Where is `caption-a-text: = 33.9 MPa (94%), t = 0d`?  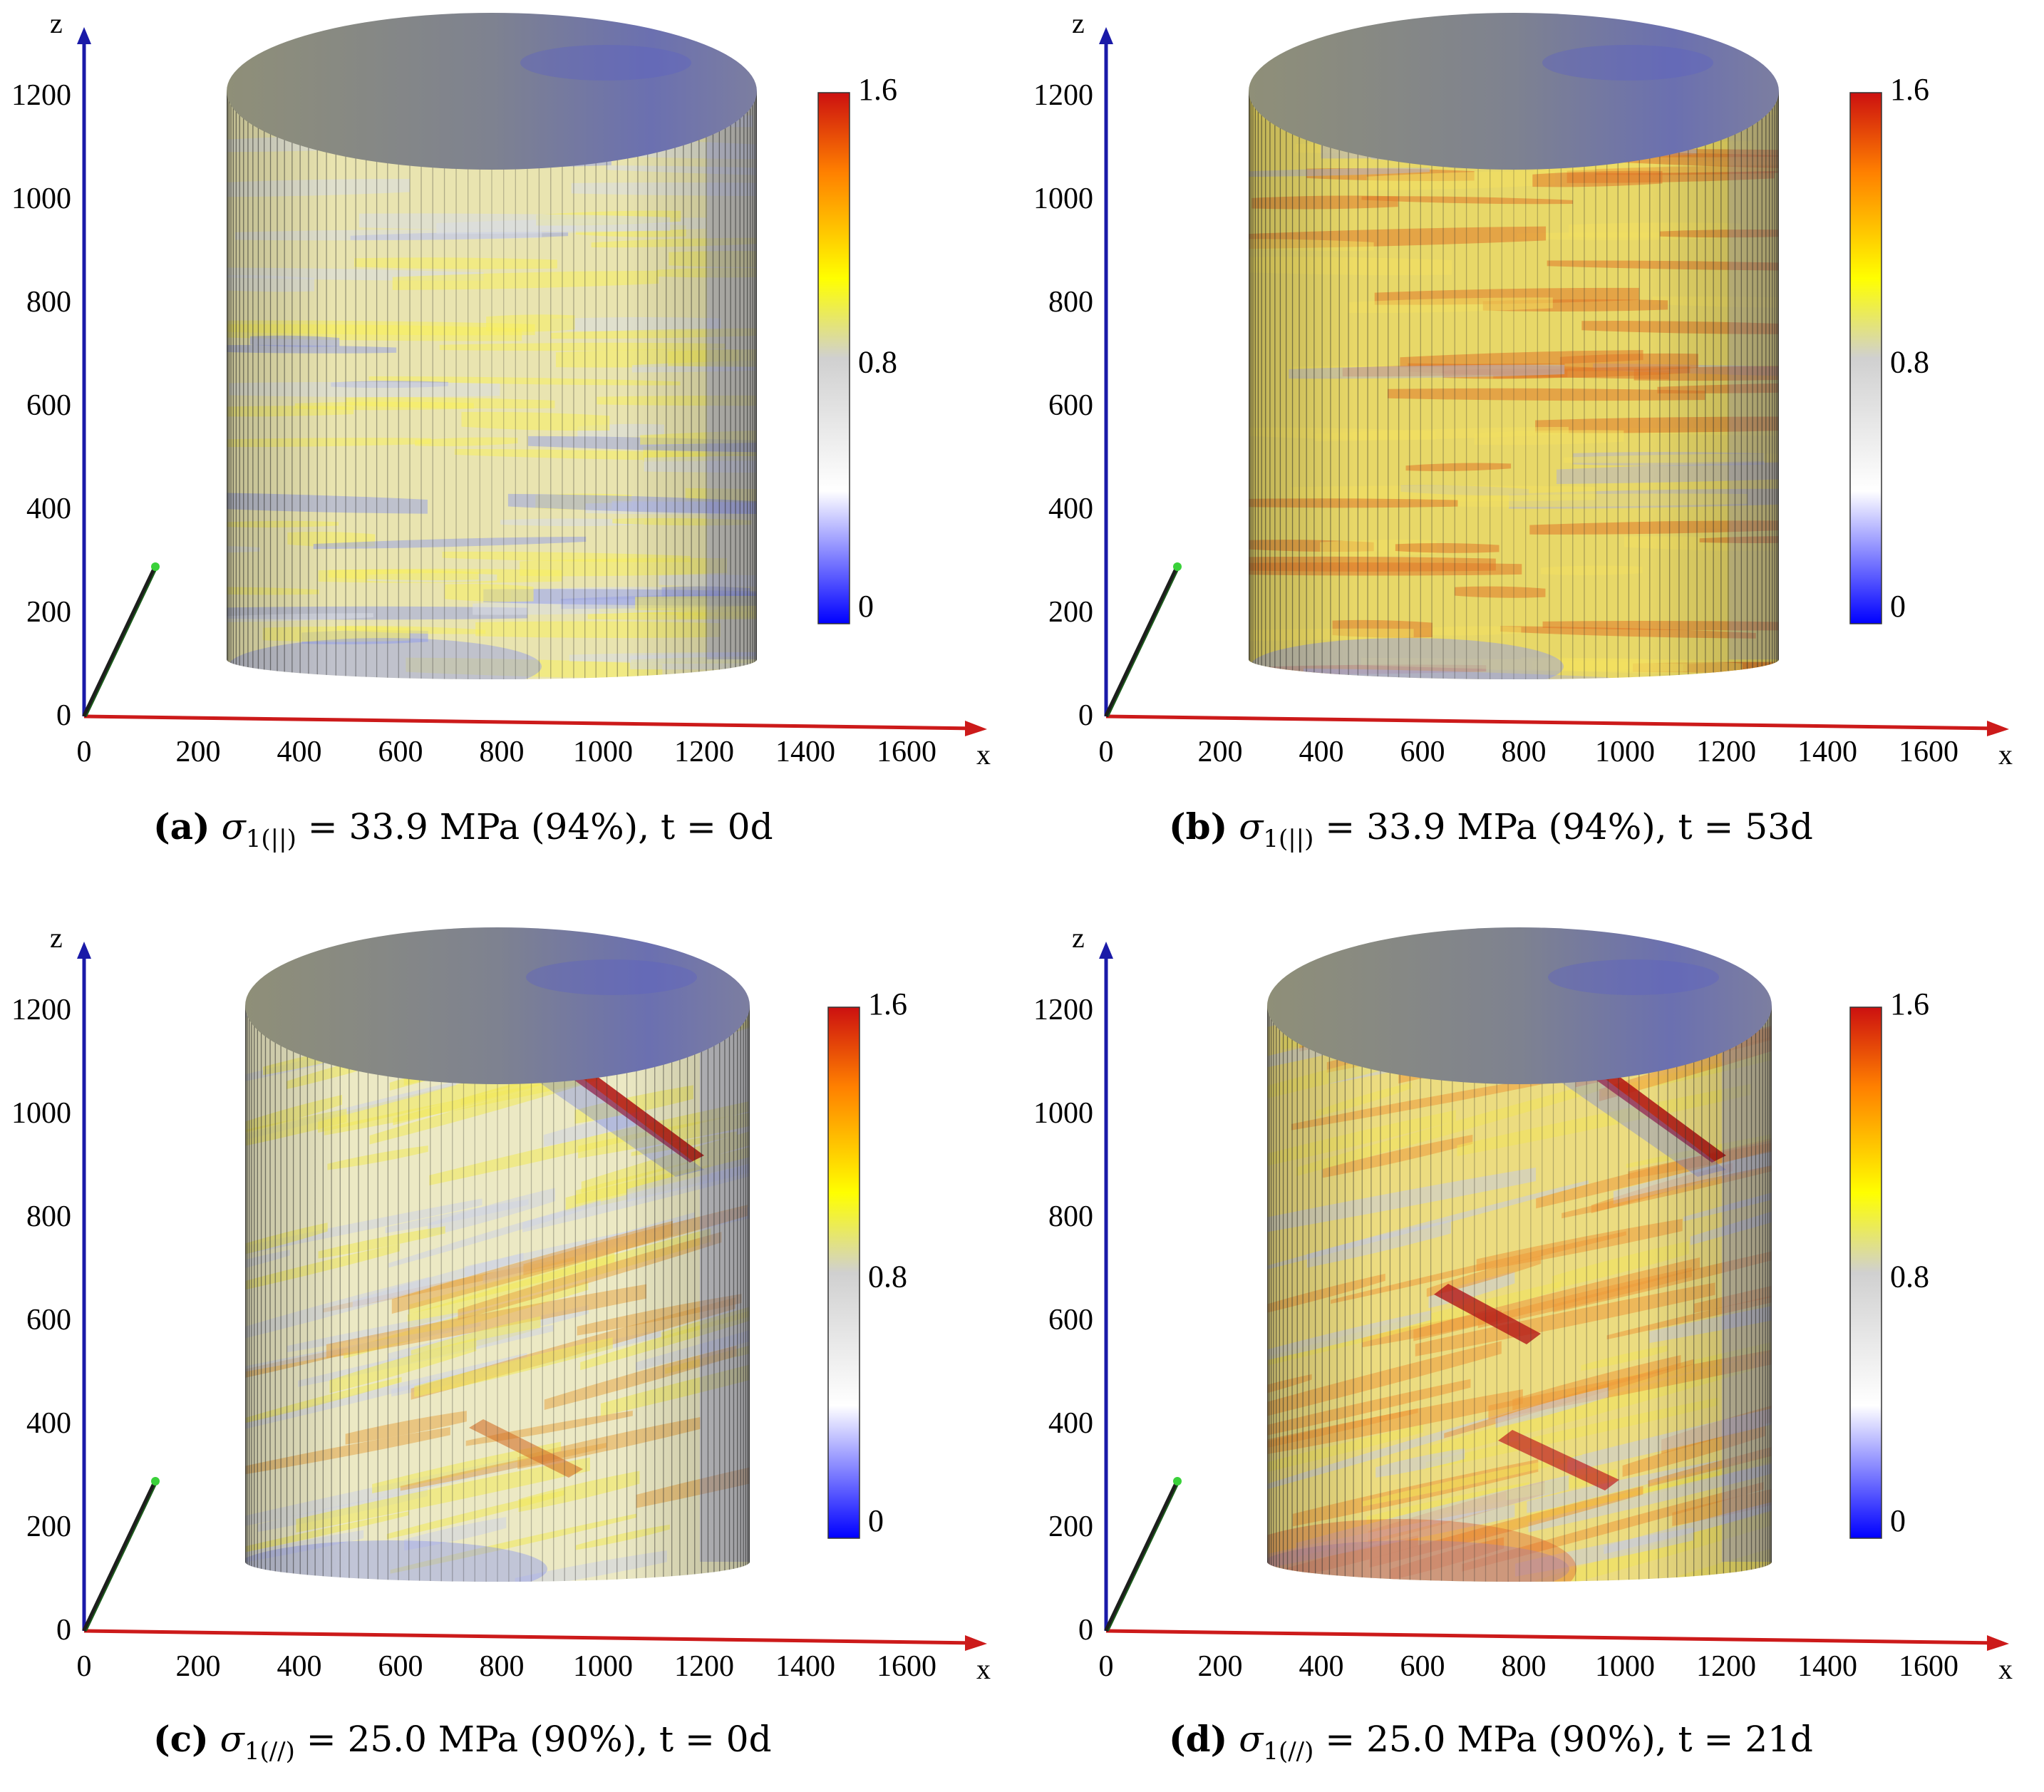 caption-a-text: = 33.9 MPa (94%), t = 0d is located at coordinates (534, 827).